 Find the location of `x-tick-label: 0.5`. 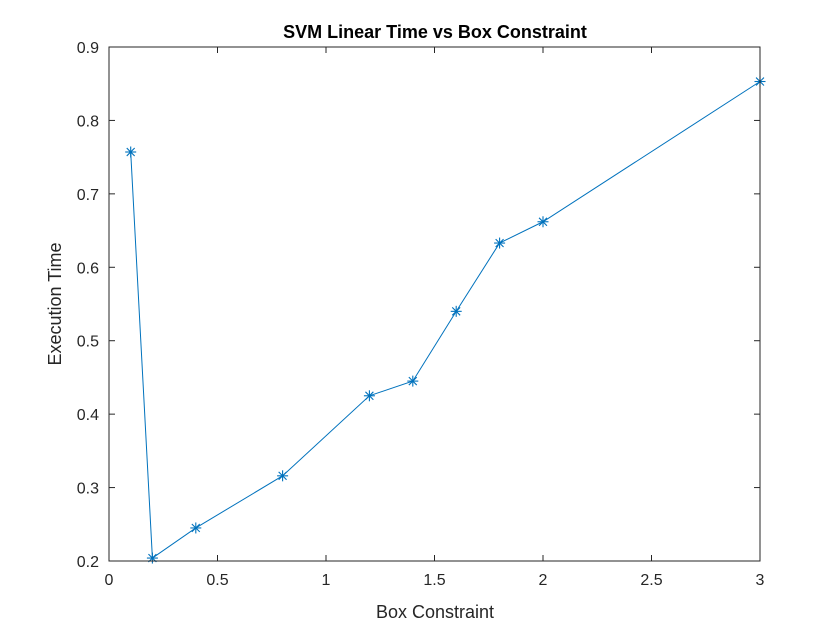

x-tick-label: 0.5 is located at coordinates (217, 580).